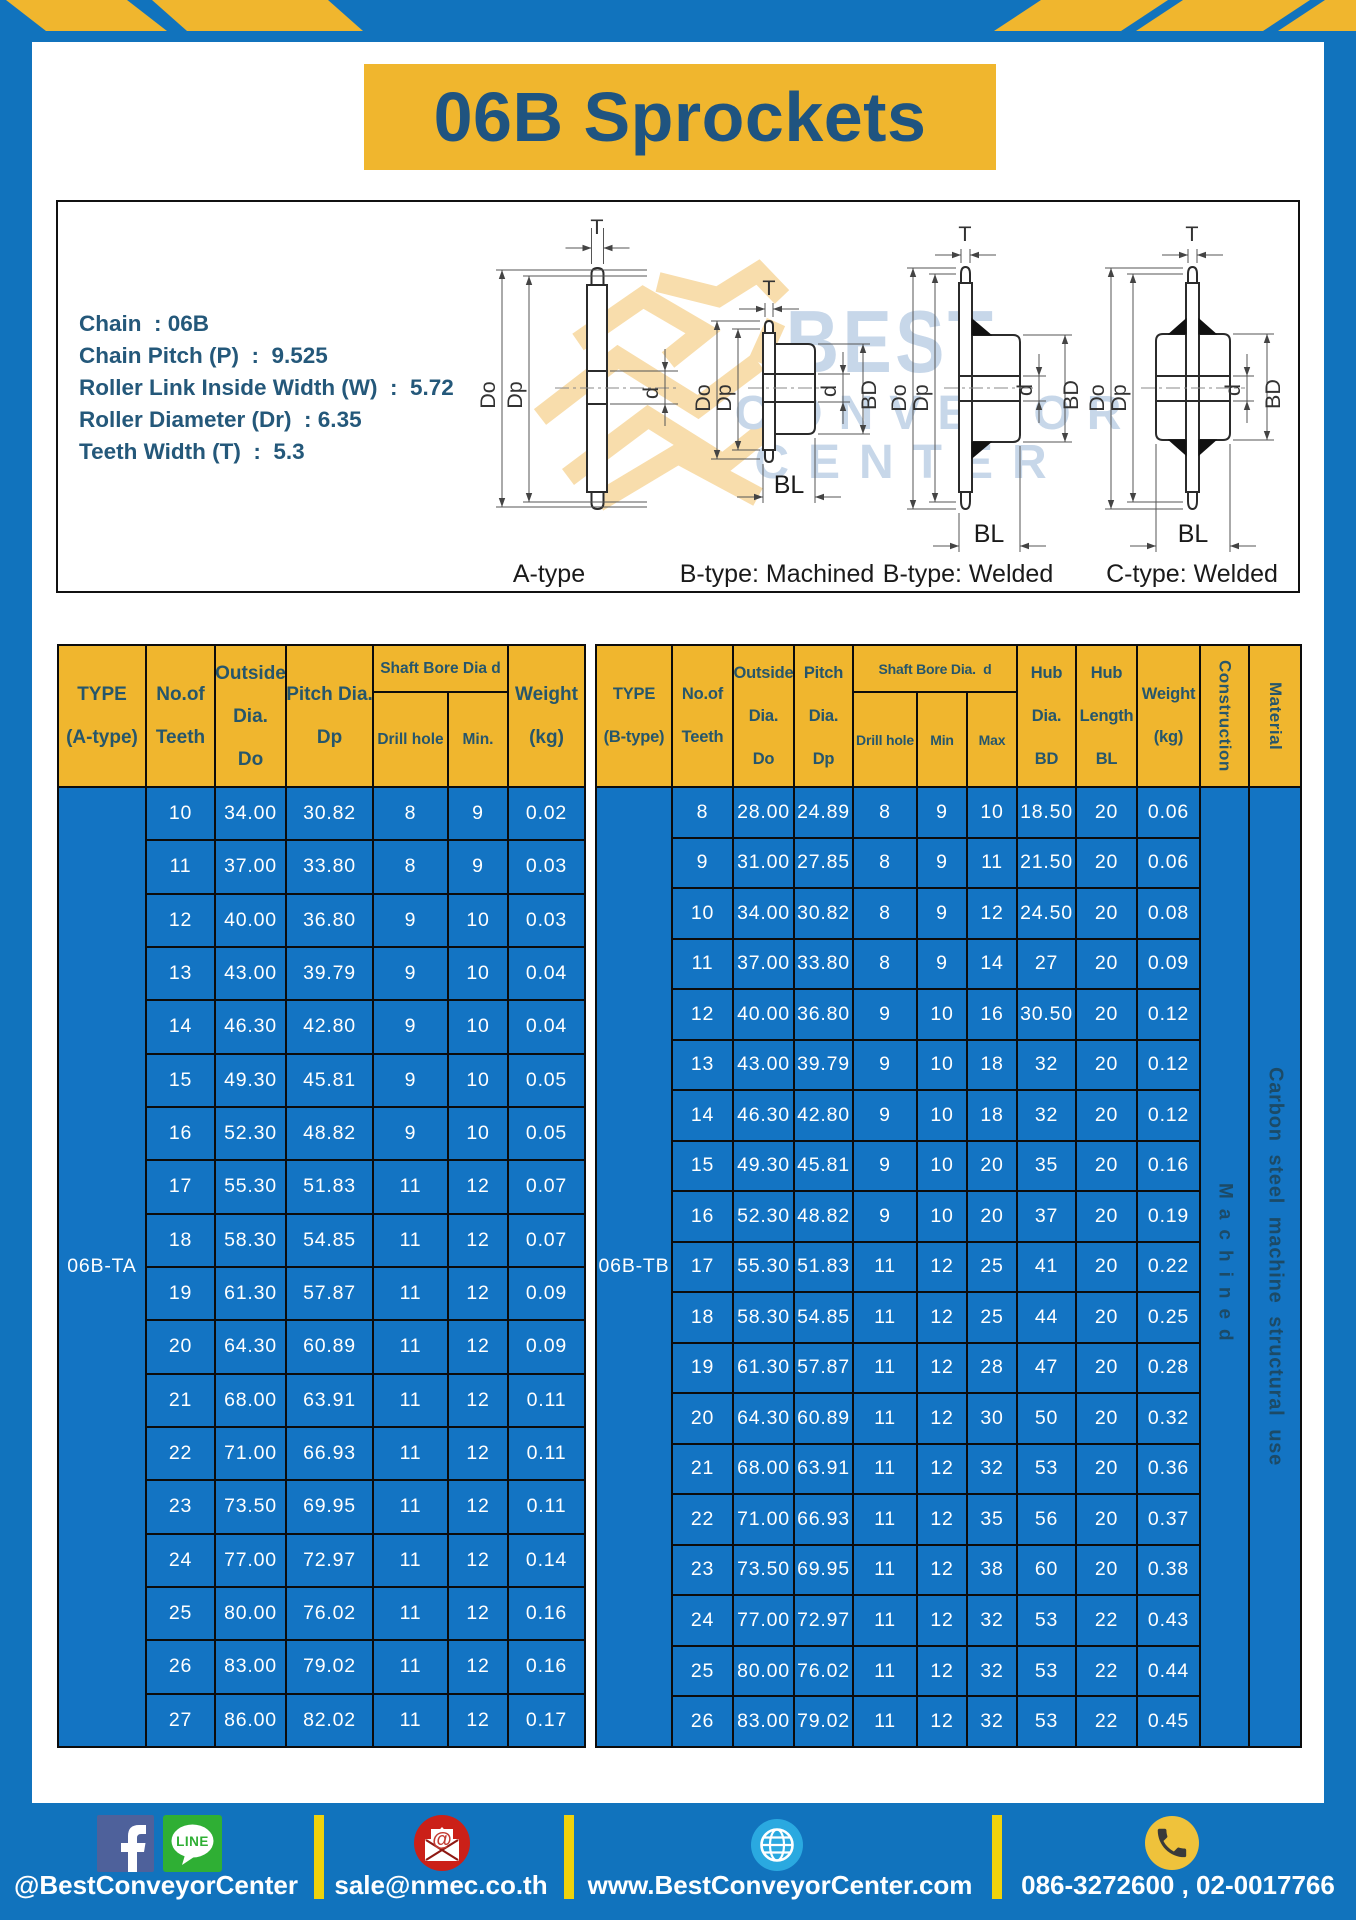 This screenshot has width=1356, height=1920. I want to click on svg-text: B-type: Machined, so click(777, 574).